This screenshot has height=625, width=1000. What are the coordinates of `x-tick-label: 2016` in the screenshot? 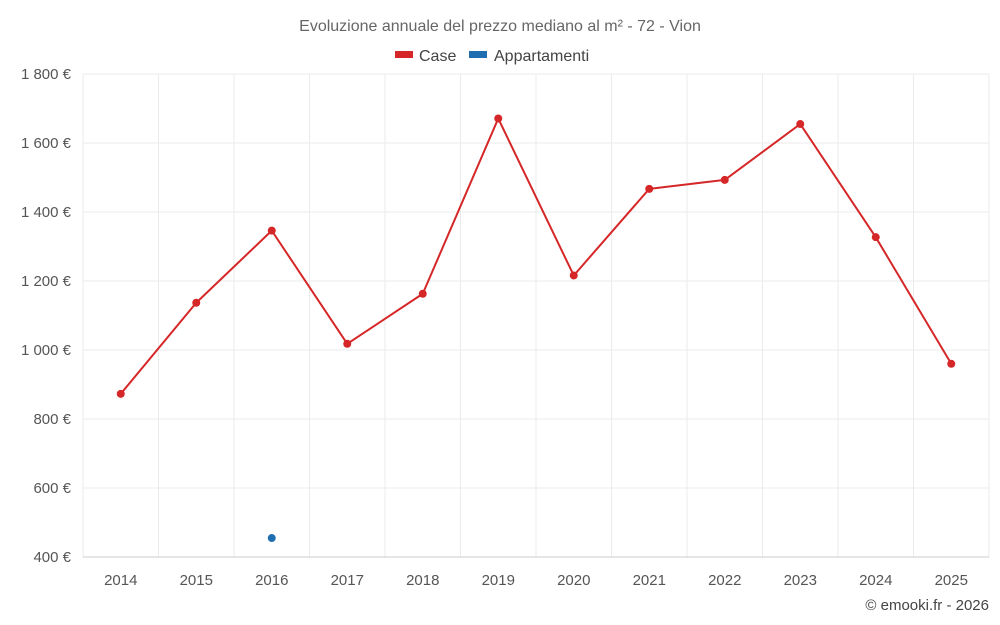 It's located at (271, 580).